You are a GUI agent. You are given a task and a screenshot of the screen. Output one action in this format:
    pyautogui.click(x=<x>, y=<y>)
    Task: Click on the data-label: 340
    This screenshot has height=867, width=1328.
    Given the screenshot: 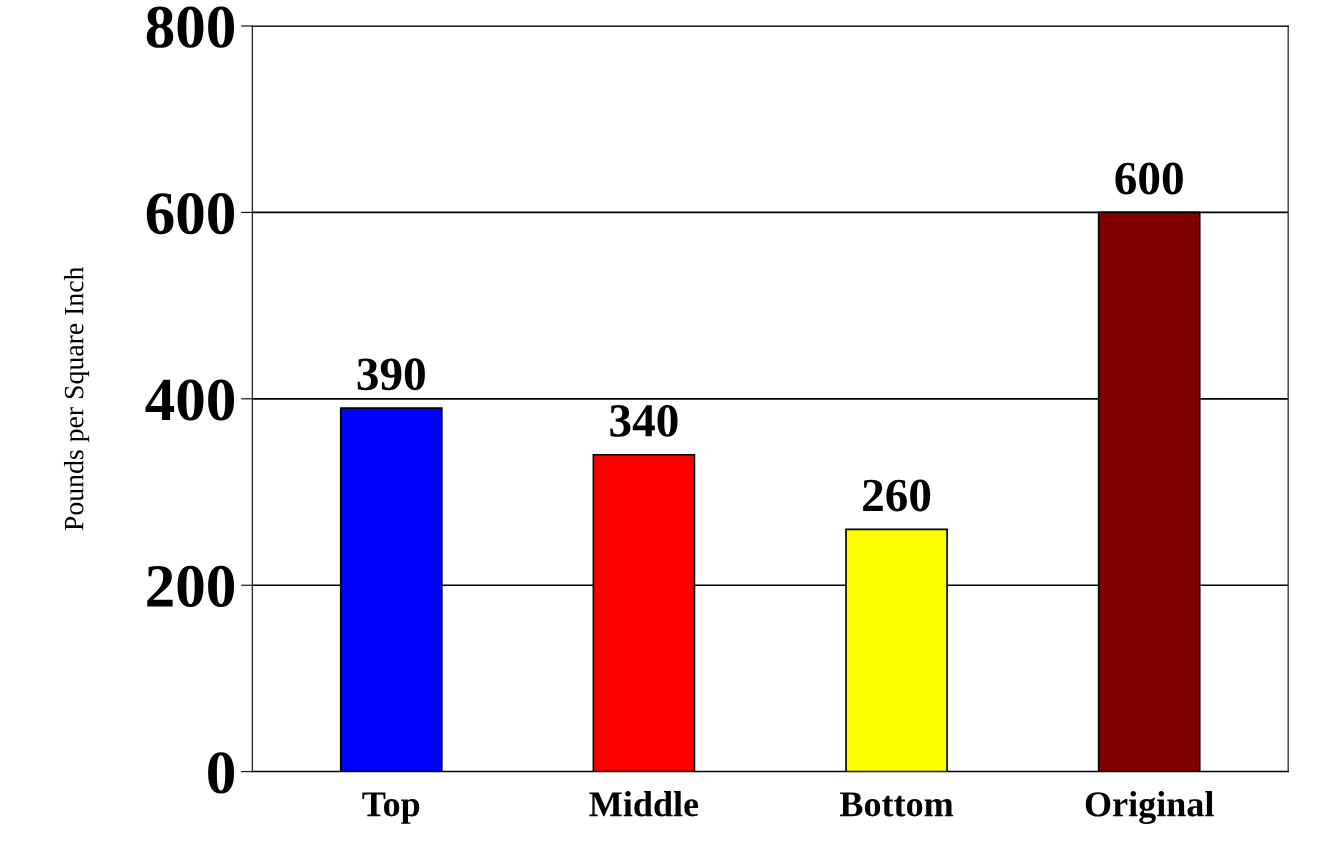 What is the action you would take?
    pyautogui.click(x=644, y=420)
    